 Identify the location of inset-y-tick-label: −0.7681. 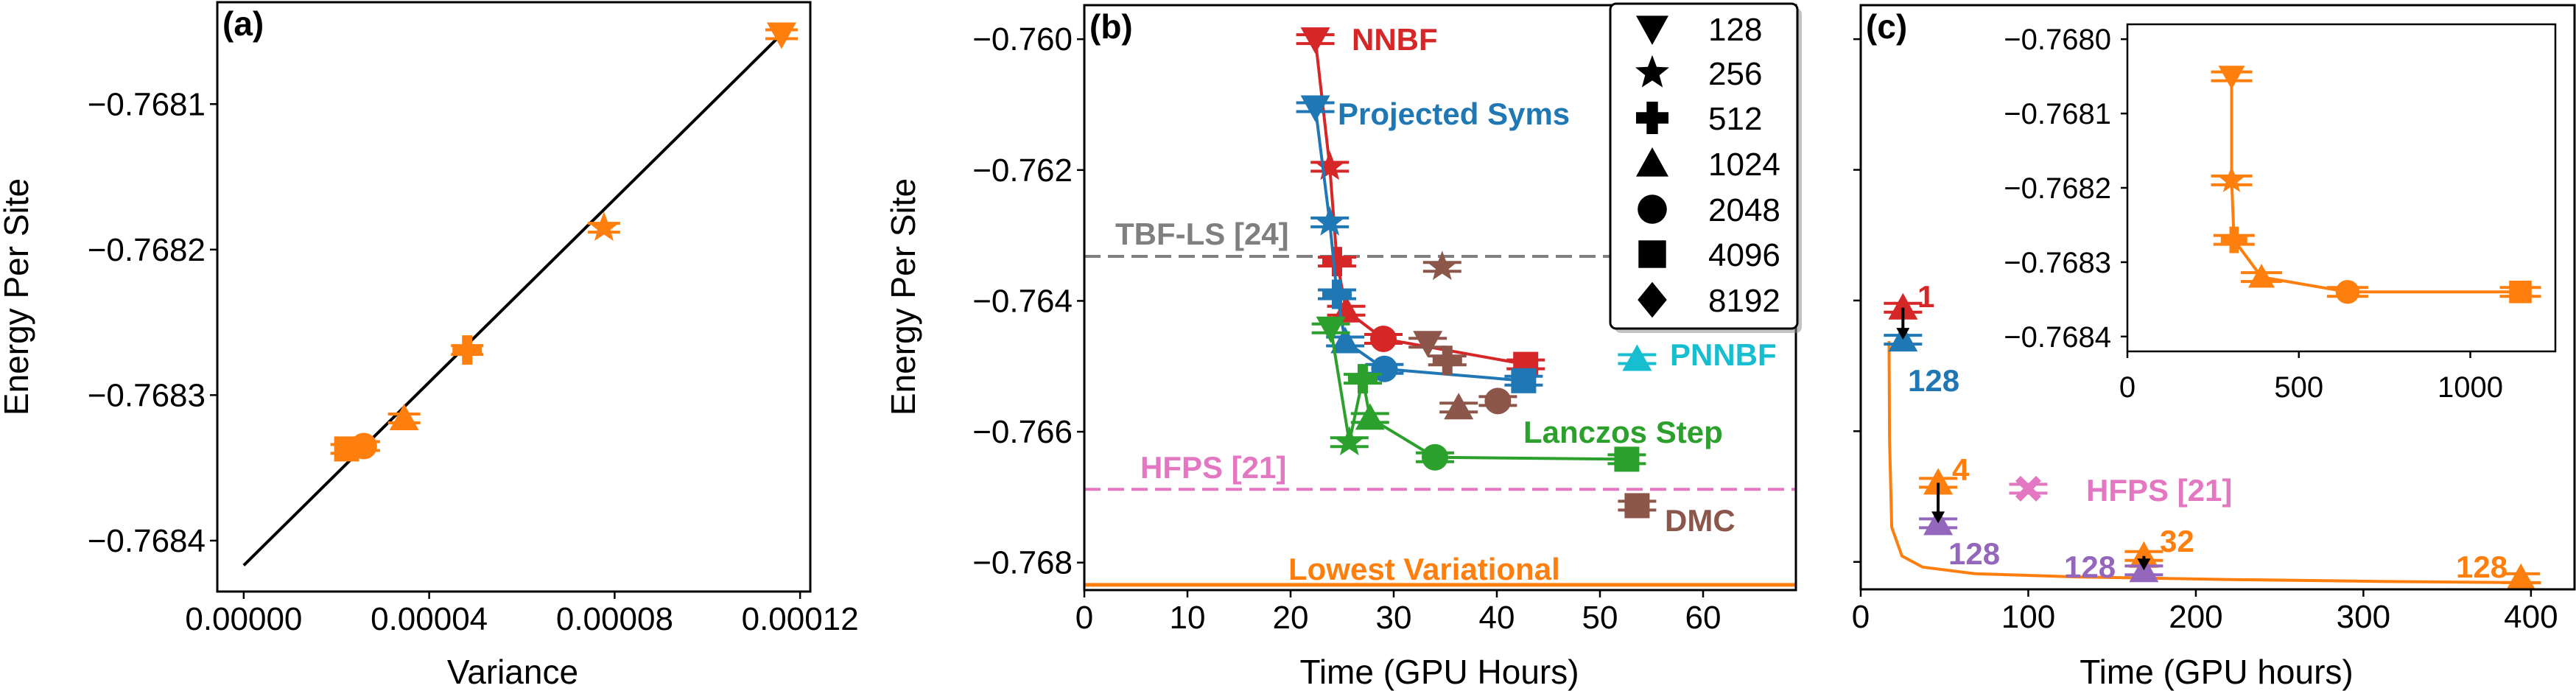
(2057, 114).